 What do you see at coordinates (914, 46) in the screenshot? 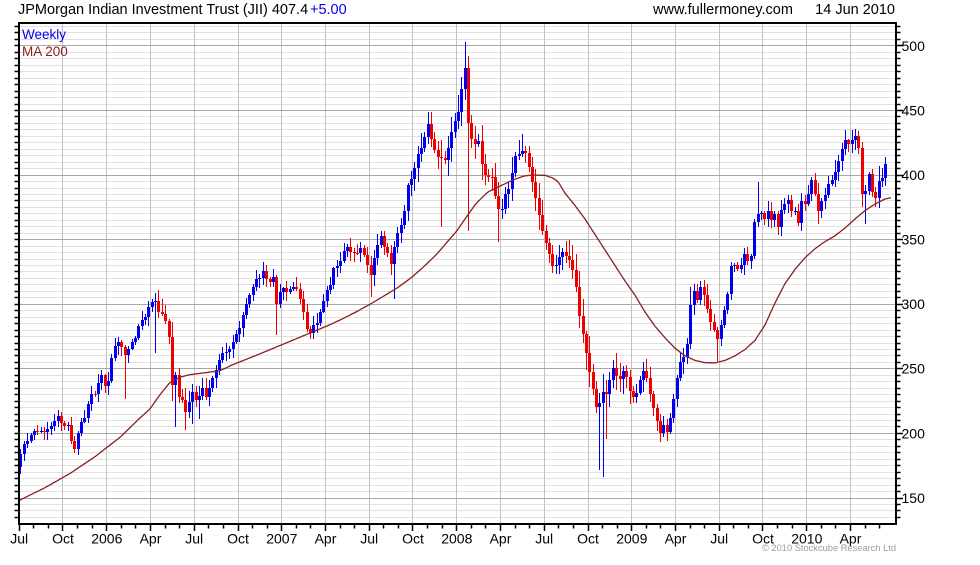
I see `svg-text: 500` at bounding box center [914, 46].